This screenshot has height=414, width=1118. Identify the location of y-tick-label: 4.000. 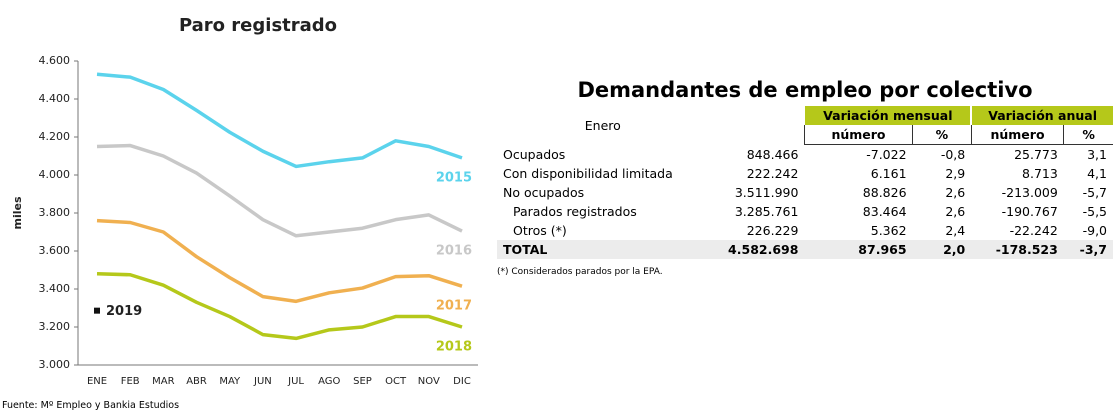
(55, 174).